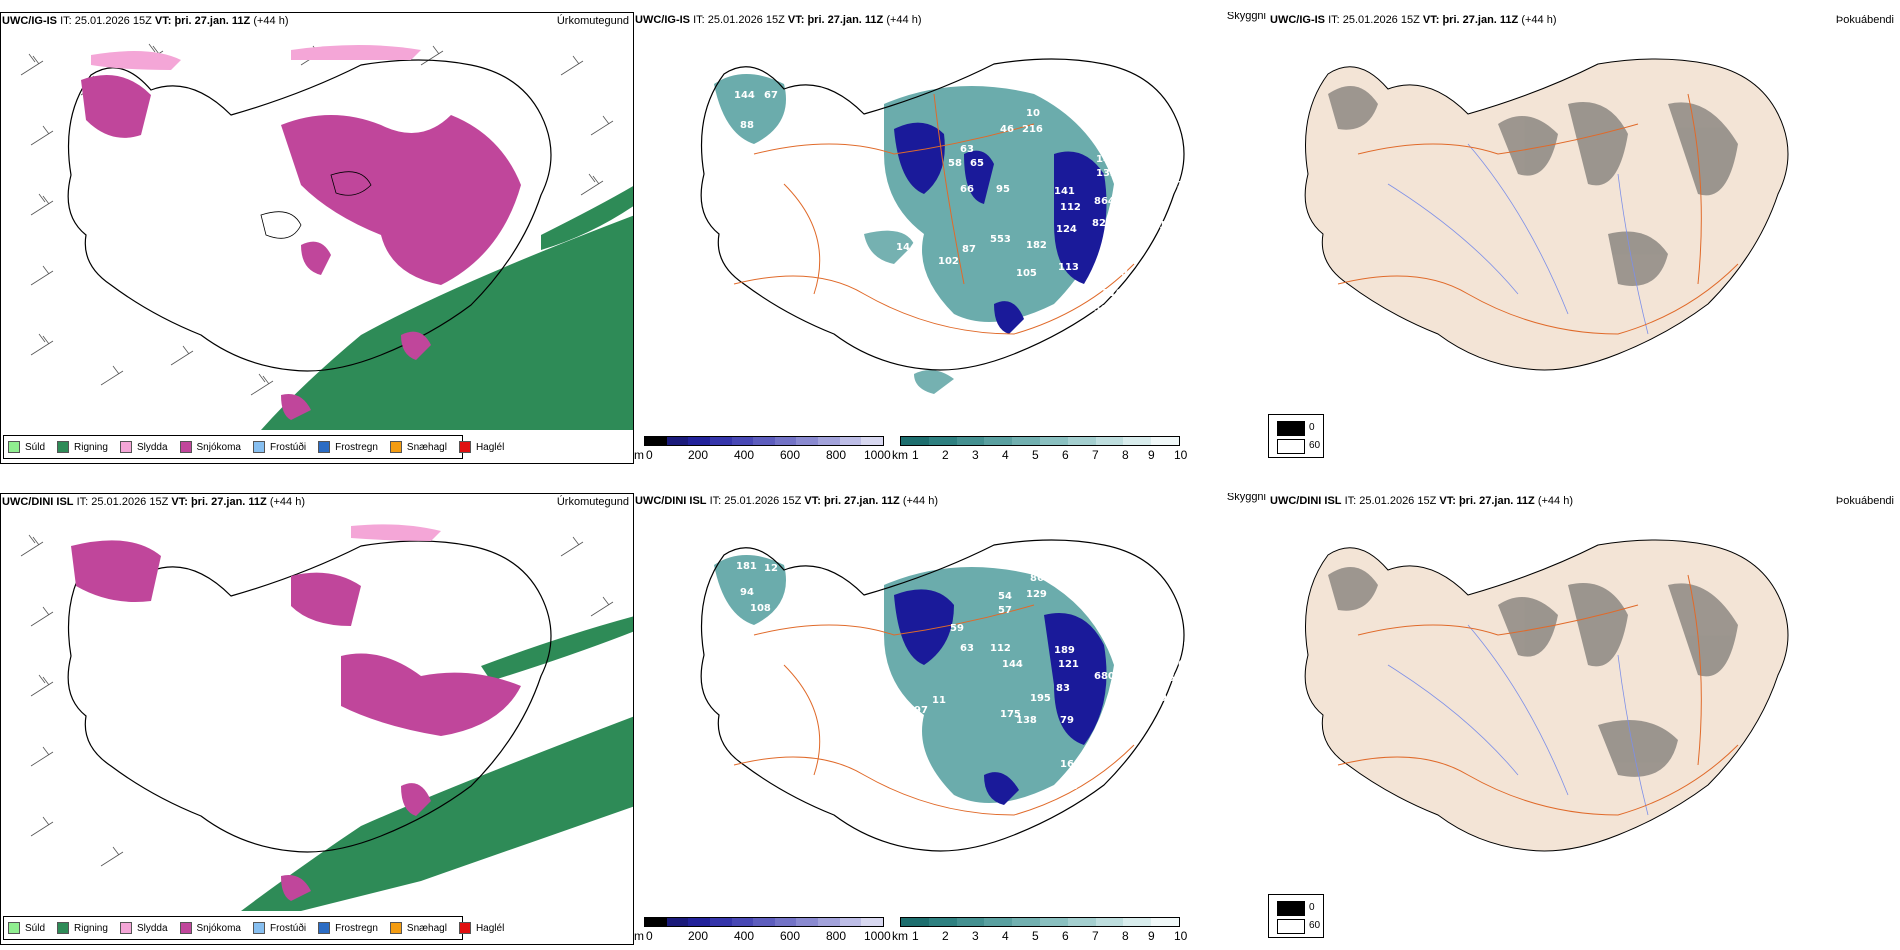 The width and height of the screenshot is (1900, 950). I want to click on iceland-land, so click(1546, 695).